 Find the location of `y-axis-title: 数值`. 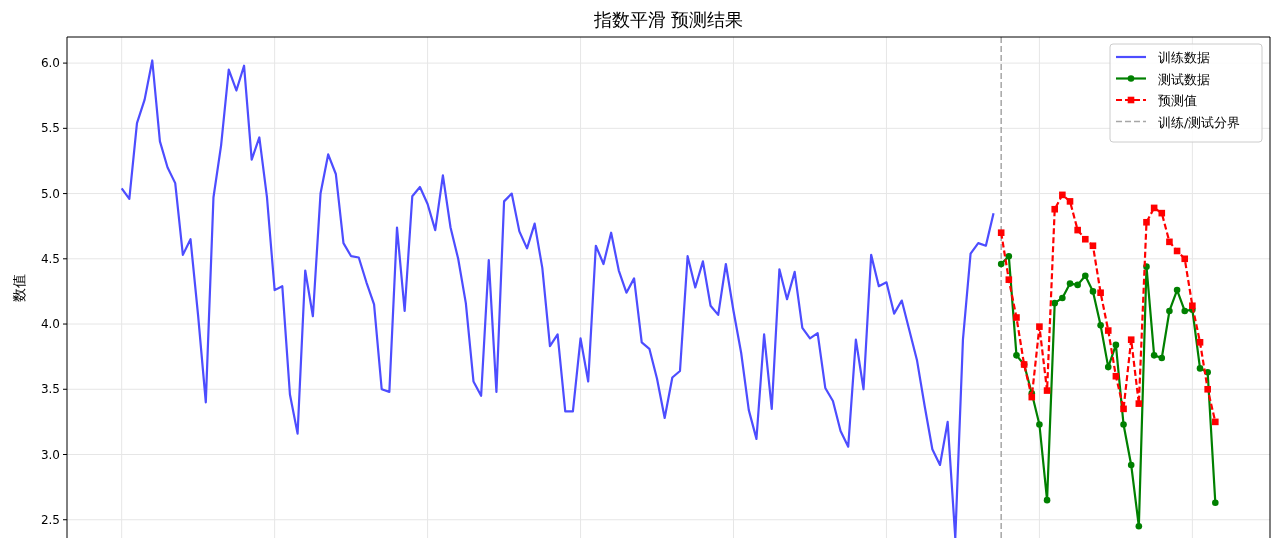

y-axis-title: 数值 is located at coordinates (19, 287).